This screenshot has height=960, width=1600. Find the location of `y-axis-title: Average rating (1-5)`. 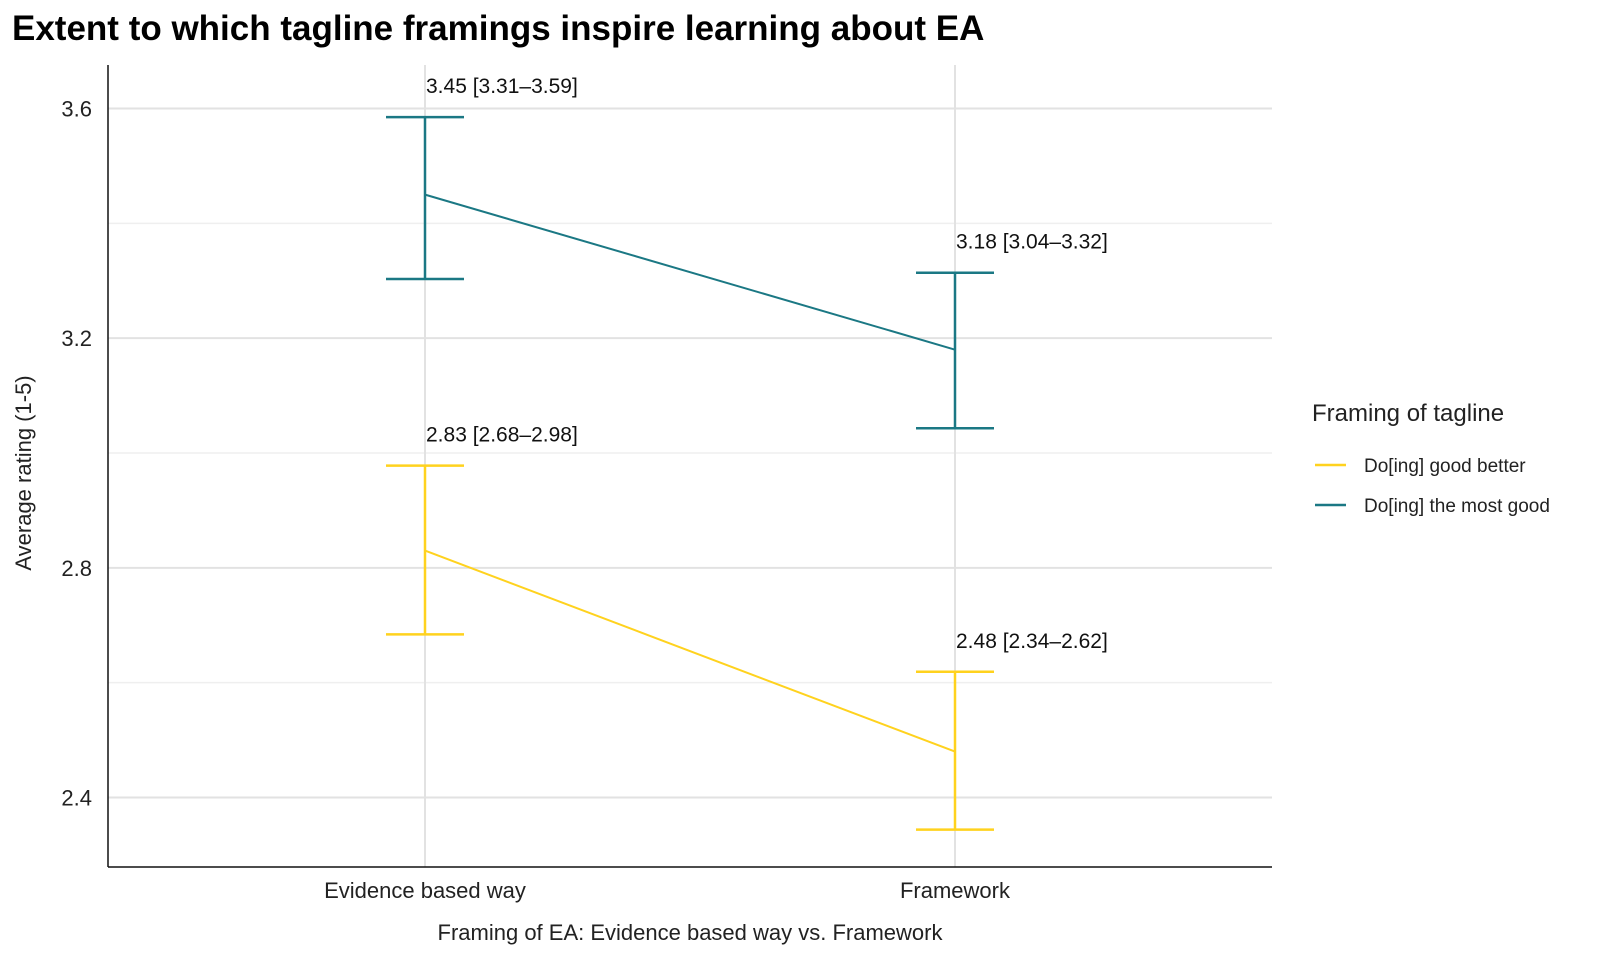

y-axis-title: Average rating (1-5) is located at coordinates (23, 472).